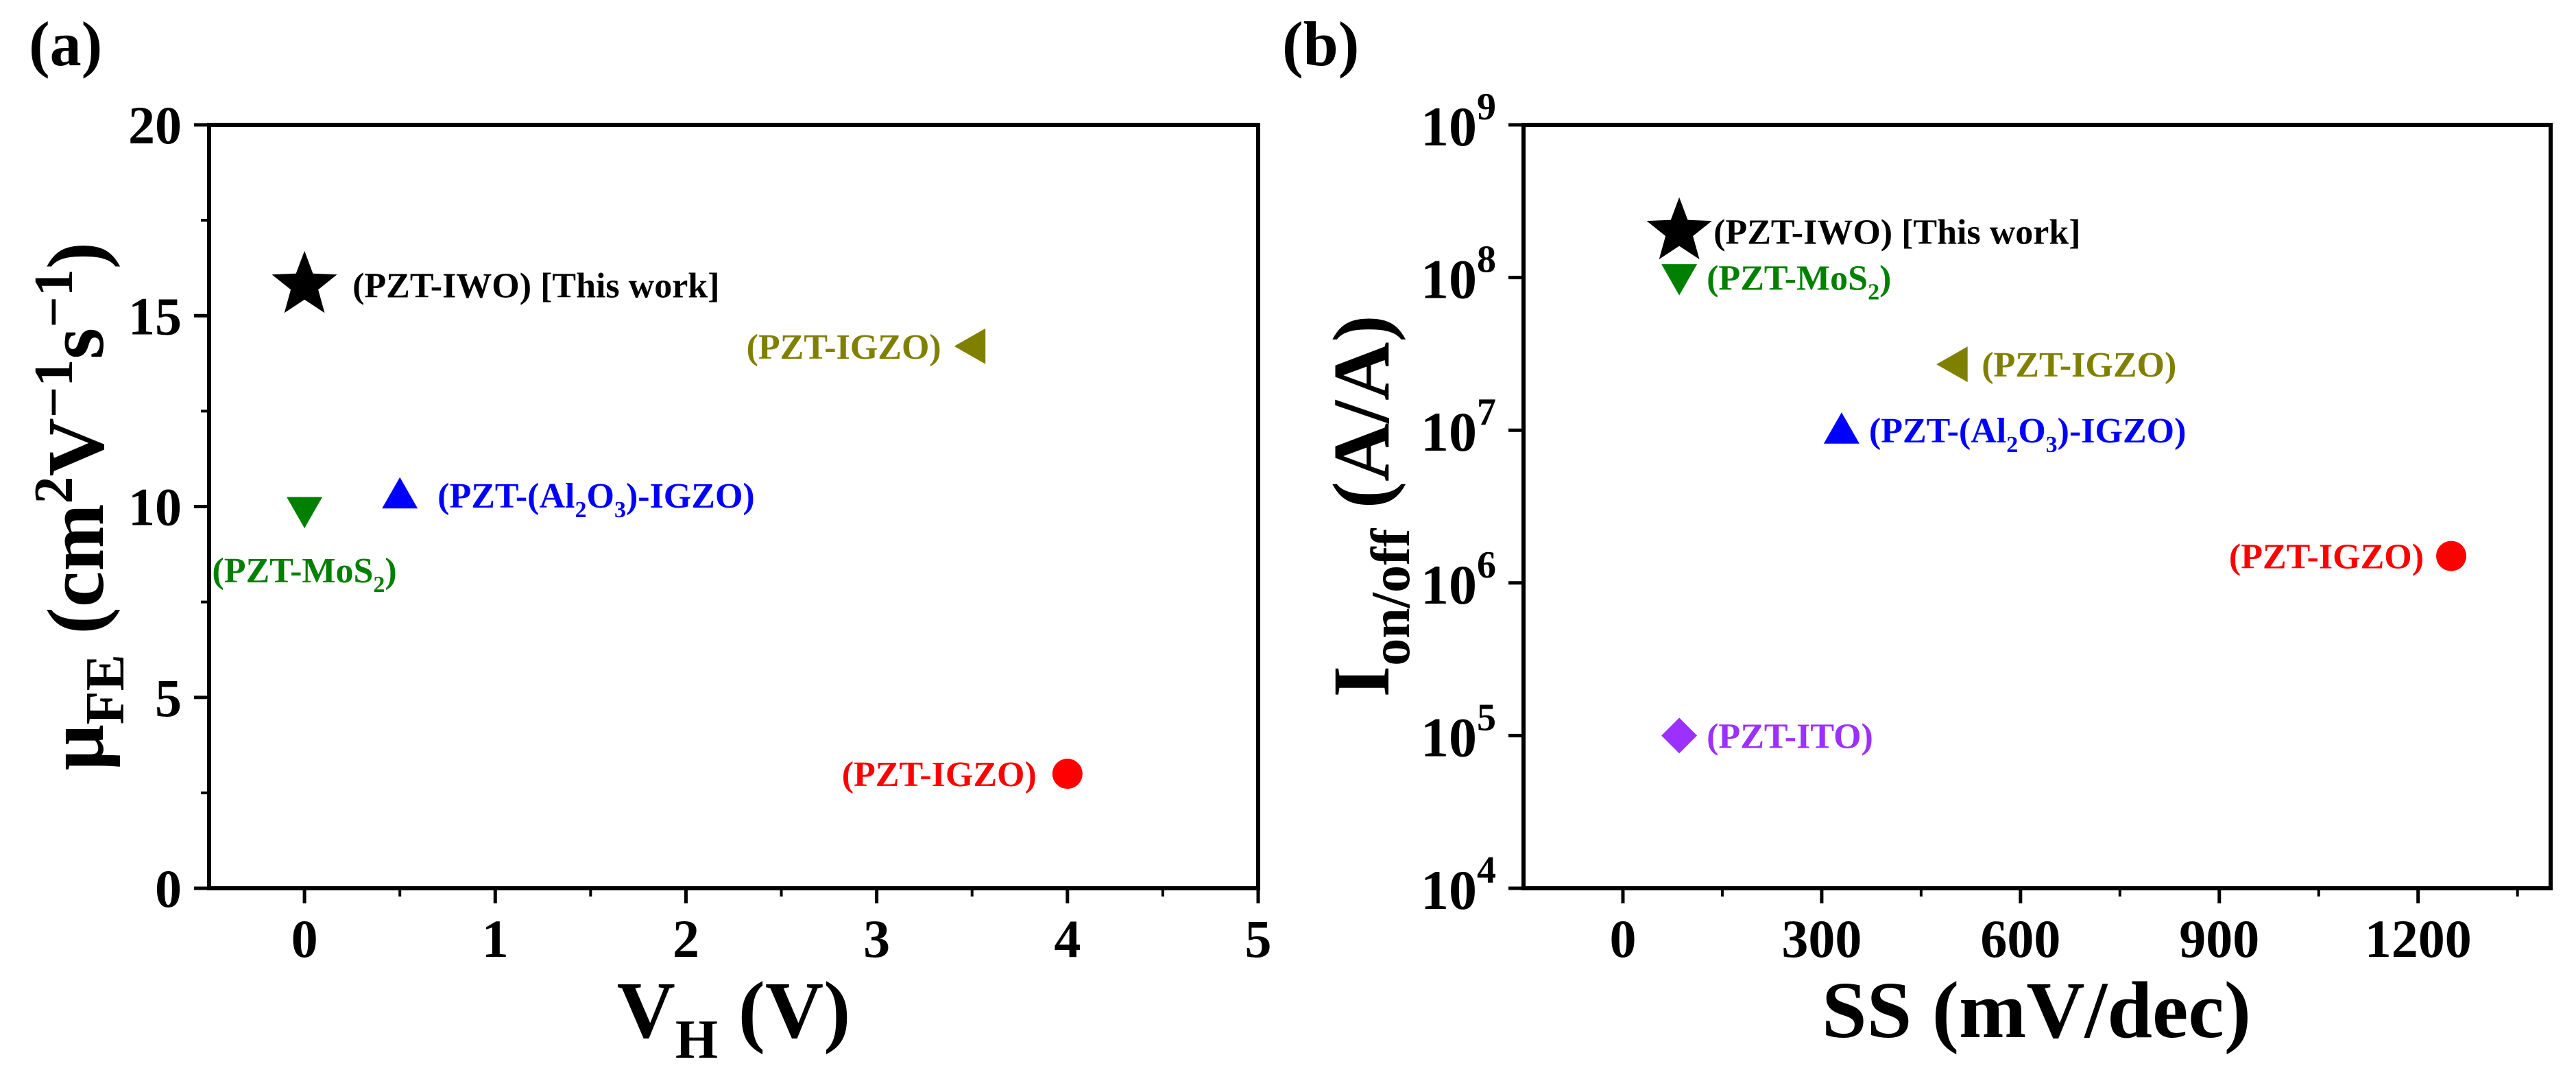 The height and width of the screenshot is (1068, 2576). What do you see at coordinates (1821, 939) in the screenshot?
I see `x-tick-label: 300` at bounding box center [1821, 939].